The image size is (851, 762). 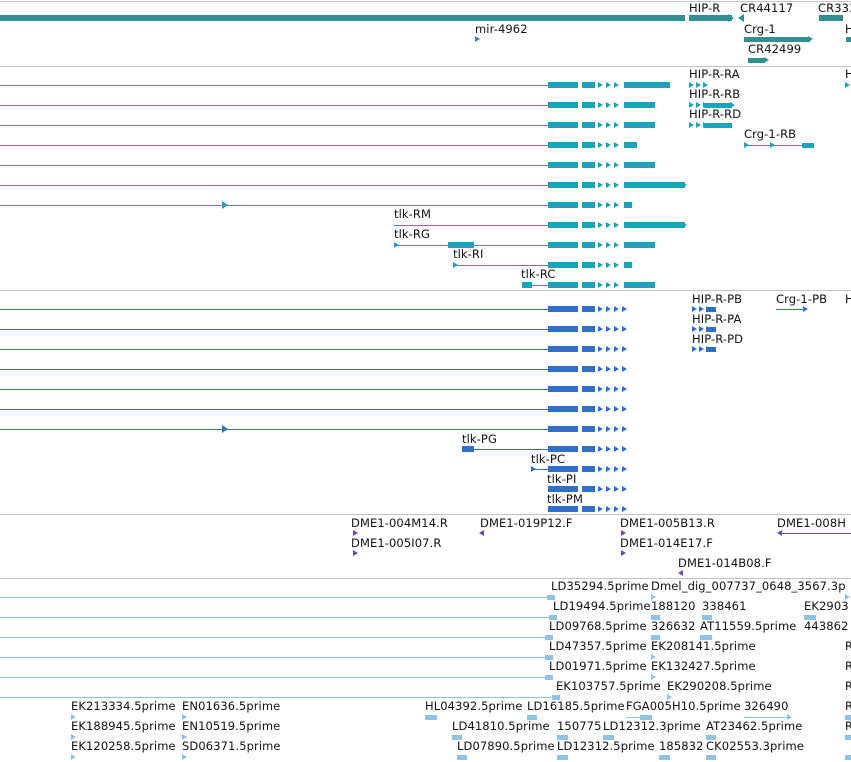 What do you see at coordinates (777, 39) in the screenshot?
I see `gene-crg1-bar` at bounding box center [777, 39].